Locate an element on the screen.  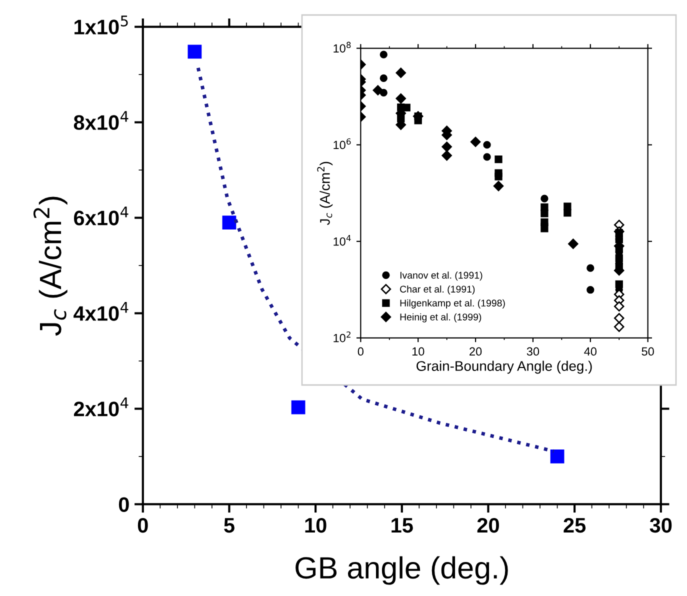
x-tick-label: 25 is located at coordinates (575, 525).